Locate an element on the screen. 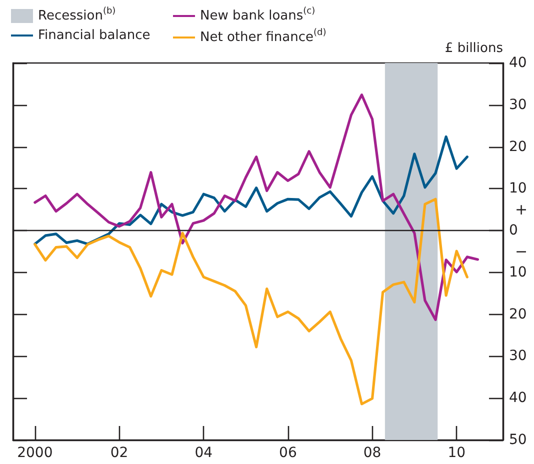  y-tick-label: 50 is located at coordinates (518, 440).